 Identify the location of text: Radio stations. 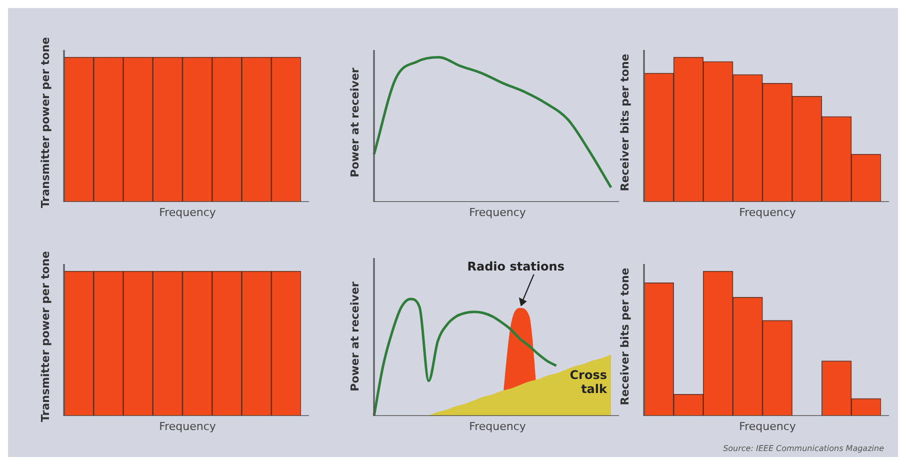
(515, 266).